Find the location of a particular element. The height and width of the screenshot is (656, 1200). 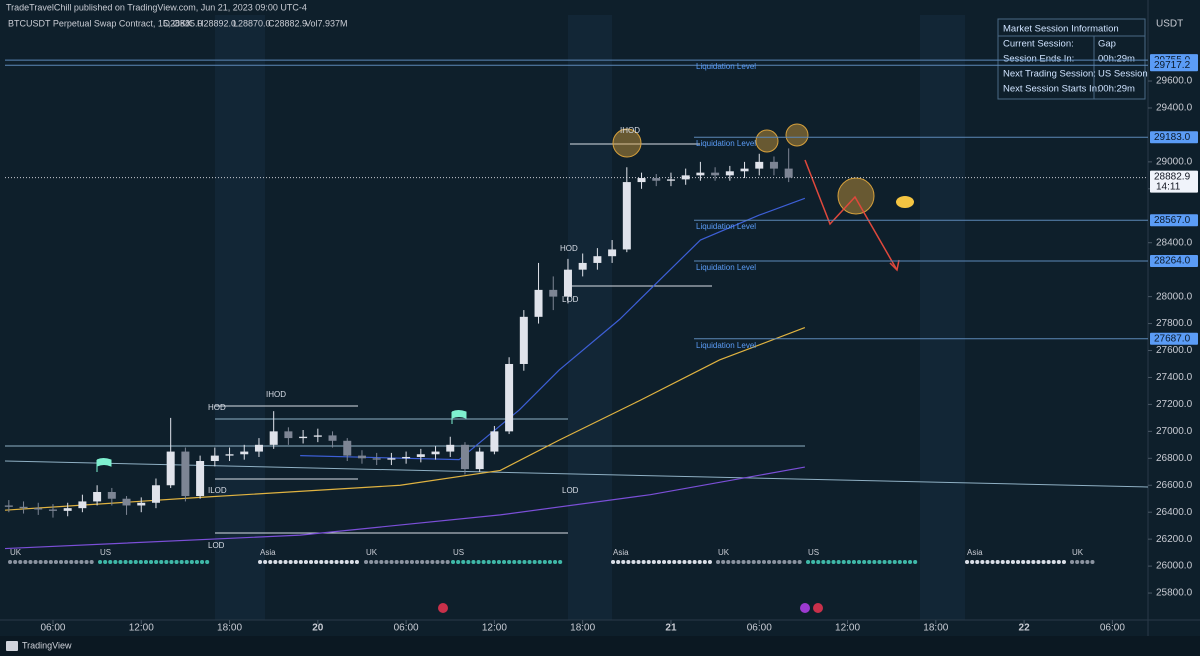

y-tick-label: 28000.0 is located at coordinates (1174, 296).